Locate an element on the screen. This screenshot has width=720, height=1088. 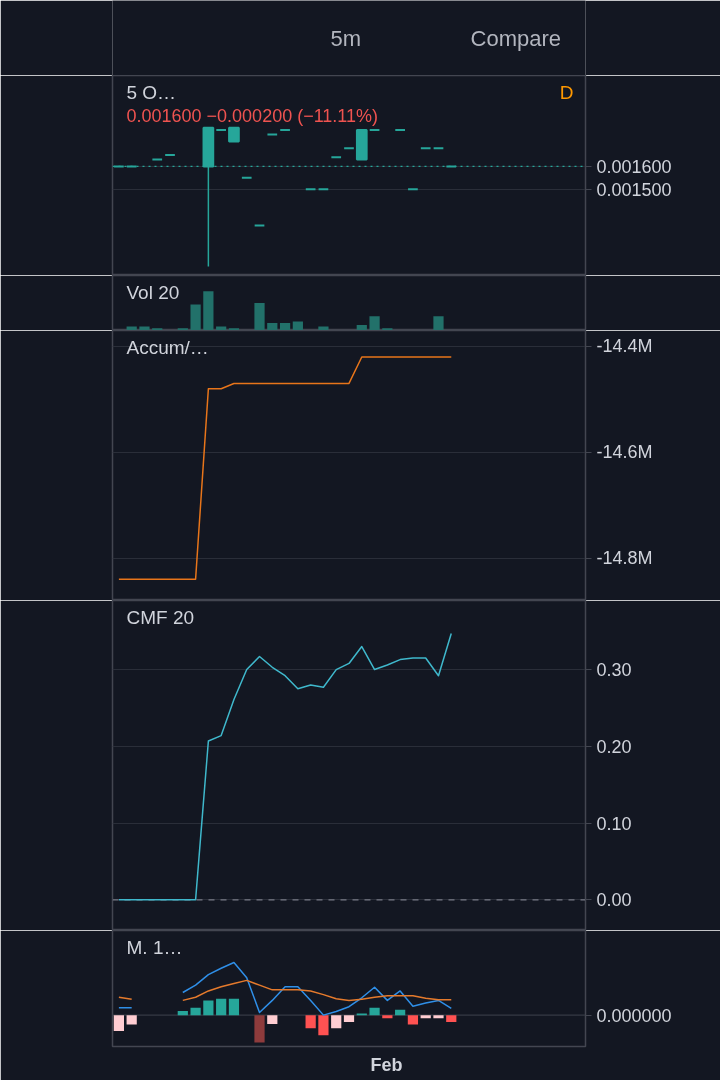
y-tick-label: 0.10 is located at coordinates (614, 823).